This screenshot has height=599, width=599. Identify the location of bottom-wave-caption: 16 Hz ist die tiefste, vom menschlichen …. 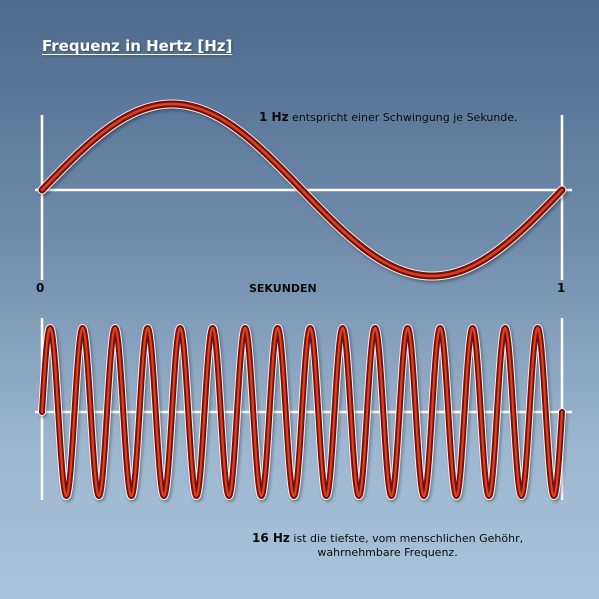
(387, 545).